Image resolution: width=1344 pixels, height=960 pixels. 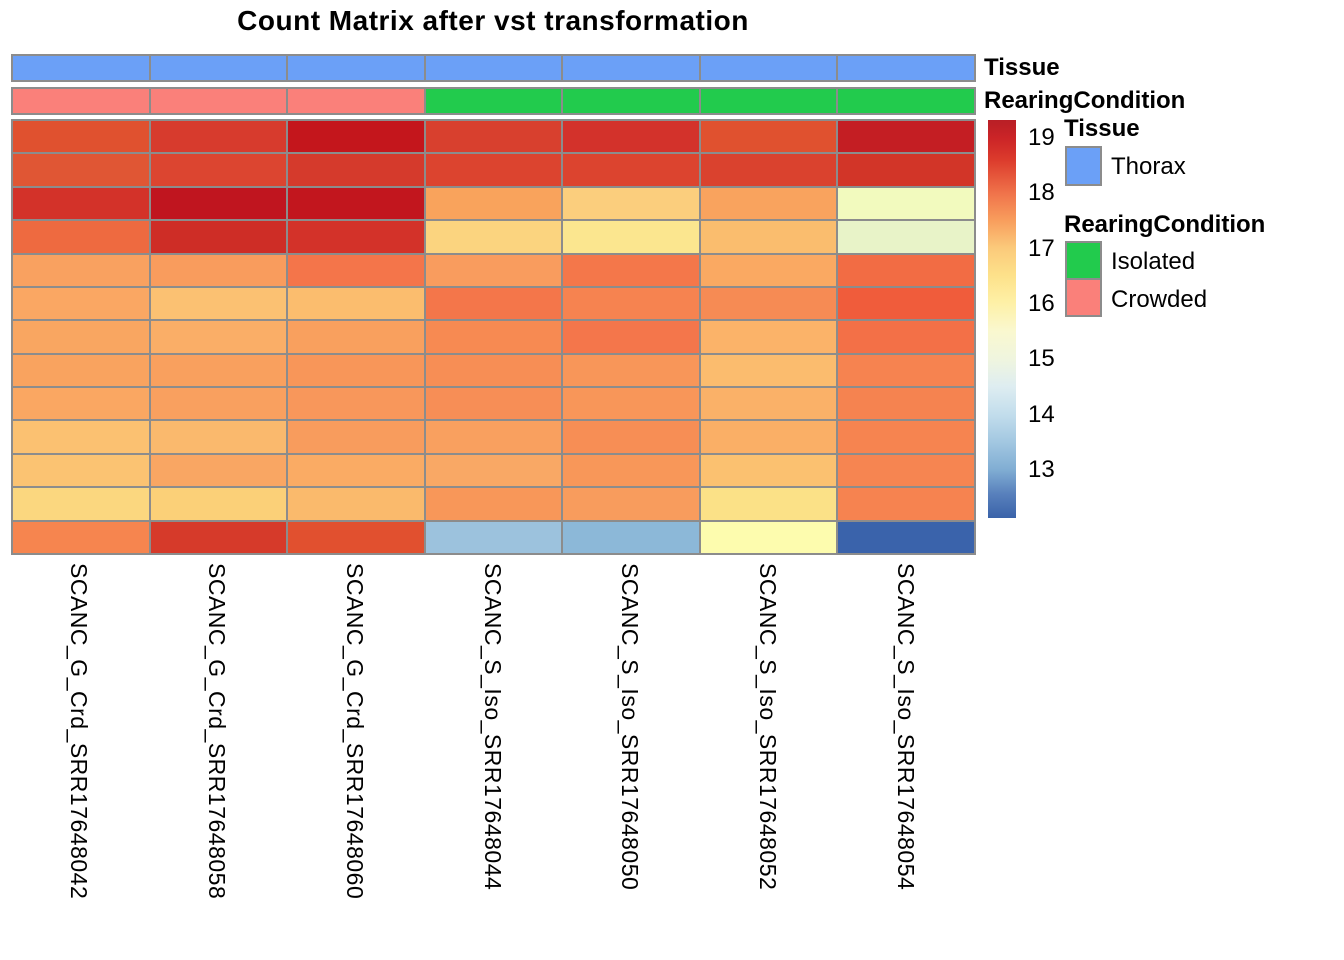 I want to click on rearing-condition-row-title: RearingCondition, so click(x=1085, y=100).